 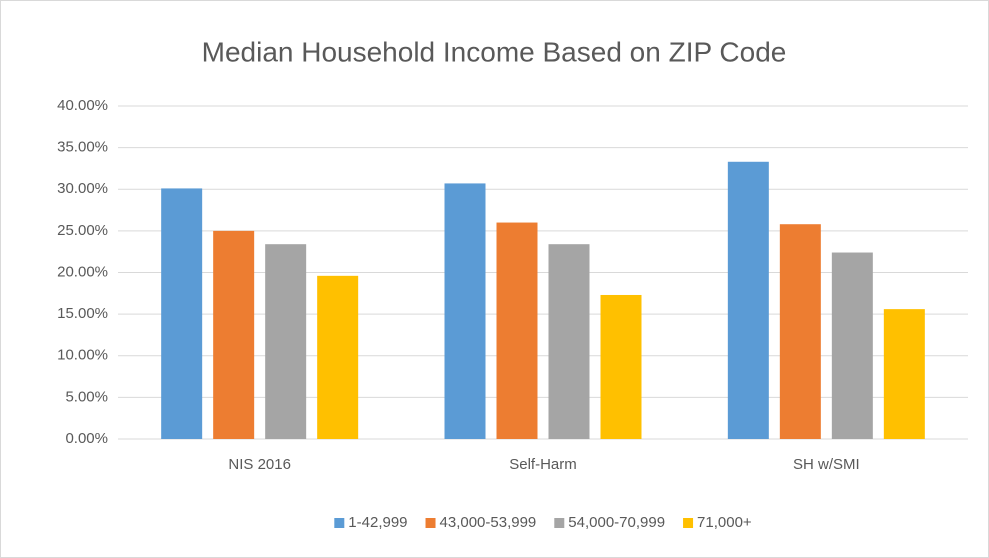 What do you see at coordinates (82, 105) in the screenshot?
I see `y-tick-label: 40.00%` at bounding box center [82, 105].